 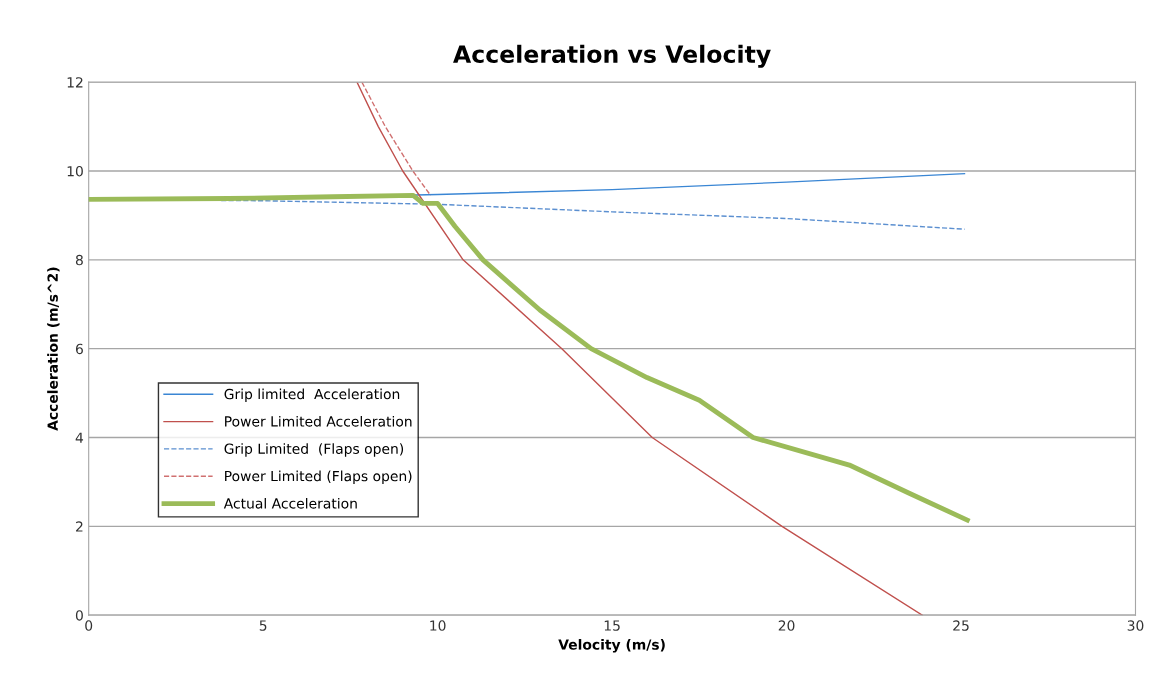 What do you see at coordinates (1135, 625) in the screenshot?
I see `x-tick-label: 30` at bounding box center [1135, 625].